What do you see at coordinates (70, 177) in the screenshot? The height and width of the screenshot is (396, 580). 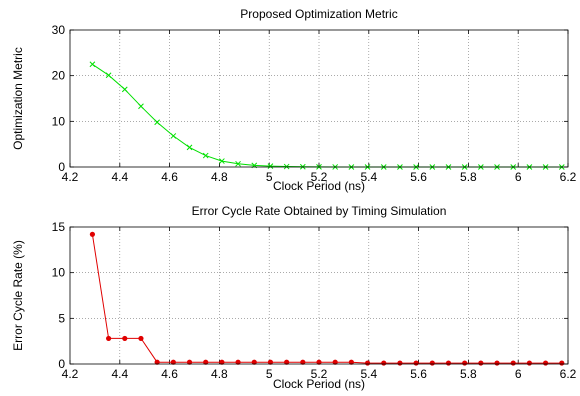 I see `chart-0-x-tick-label: 4.2` at bounding box center [70, 177].